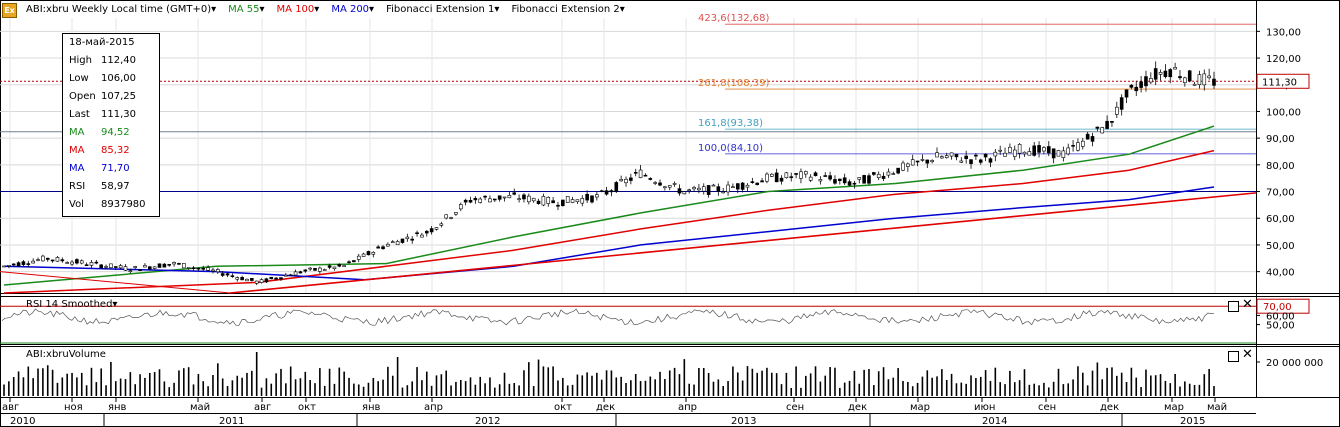 The image size is (1340, 427). I want to click on rsi-panel-title: RSI 14 Smoothed▾, so click(71, 304).